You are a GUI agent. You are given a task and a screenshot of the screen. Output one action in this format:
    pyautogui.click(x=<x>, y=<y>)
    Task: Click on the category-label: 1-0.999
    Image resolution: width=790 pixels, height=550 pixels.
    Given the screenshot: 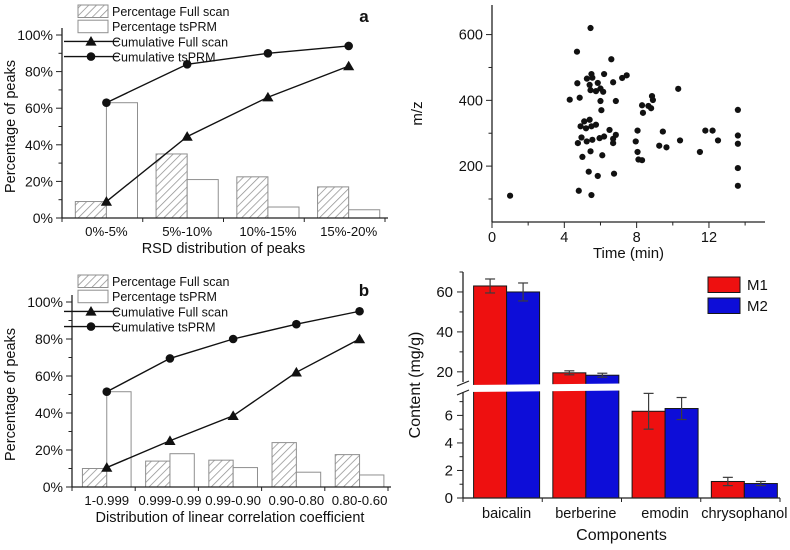 What is the action you would take?
    pyautogui.click(x=106, y=500)
    